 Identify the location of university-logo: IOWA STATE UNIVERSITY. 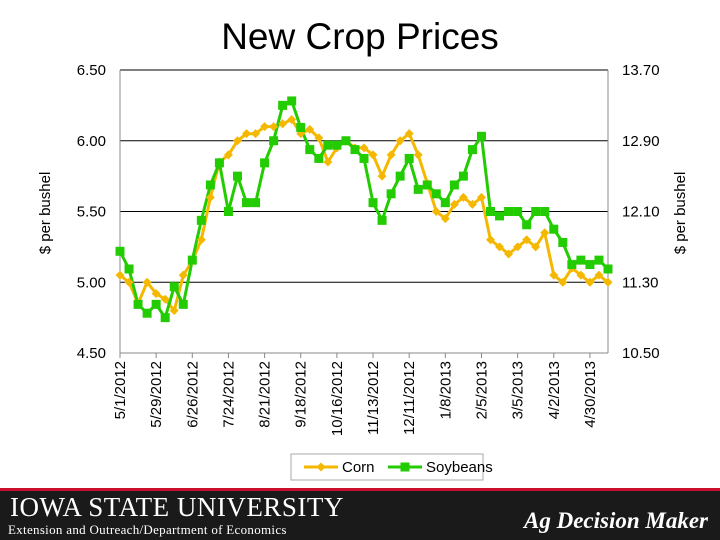
(177, 507).